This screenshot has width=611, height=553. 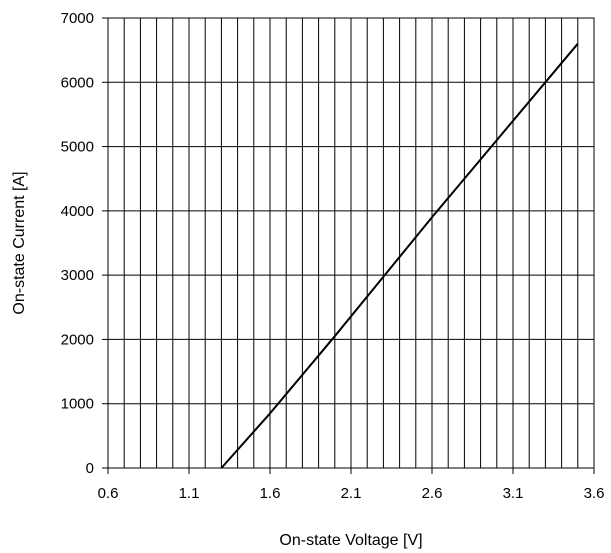 What do you see at coordinates (108, 493) in the screenshot?
I see `x-tick-label: 0.6` at bounding box center [108, 493].